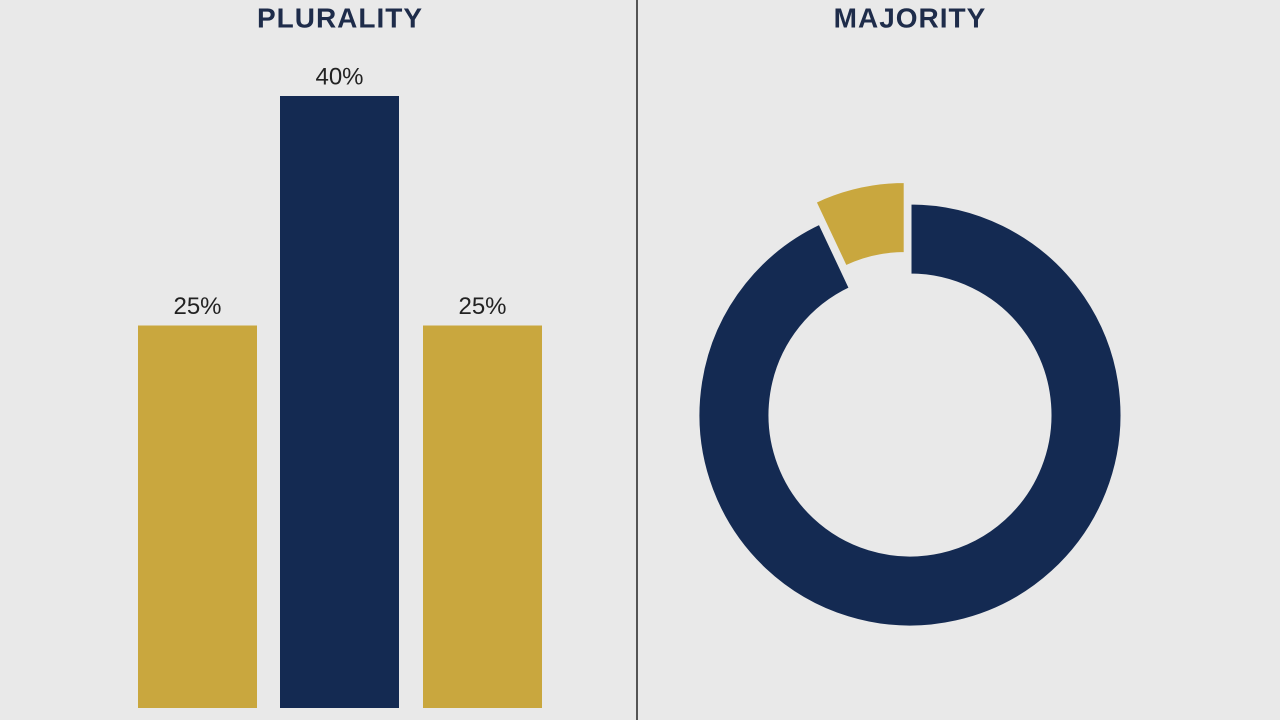 The image size is (1280, 720). Describe the element at coordinates (859, 224) in the screenshot. I see `donut-slice` at that location.